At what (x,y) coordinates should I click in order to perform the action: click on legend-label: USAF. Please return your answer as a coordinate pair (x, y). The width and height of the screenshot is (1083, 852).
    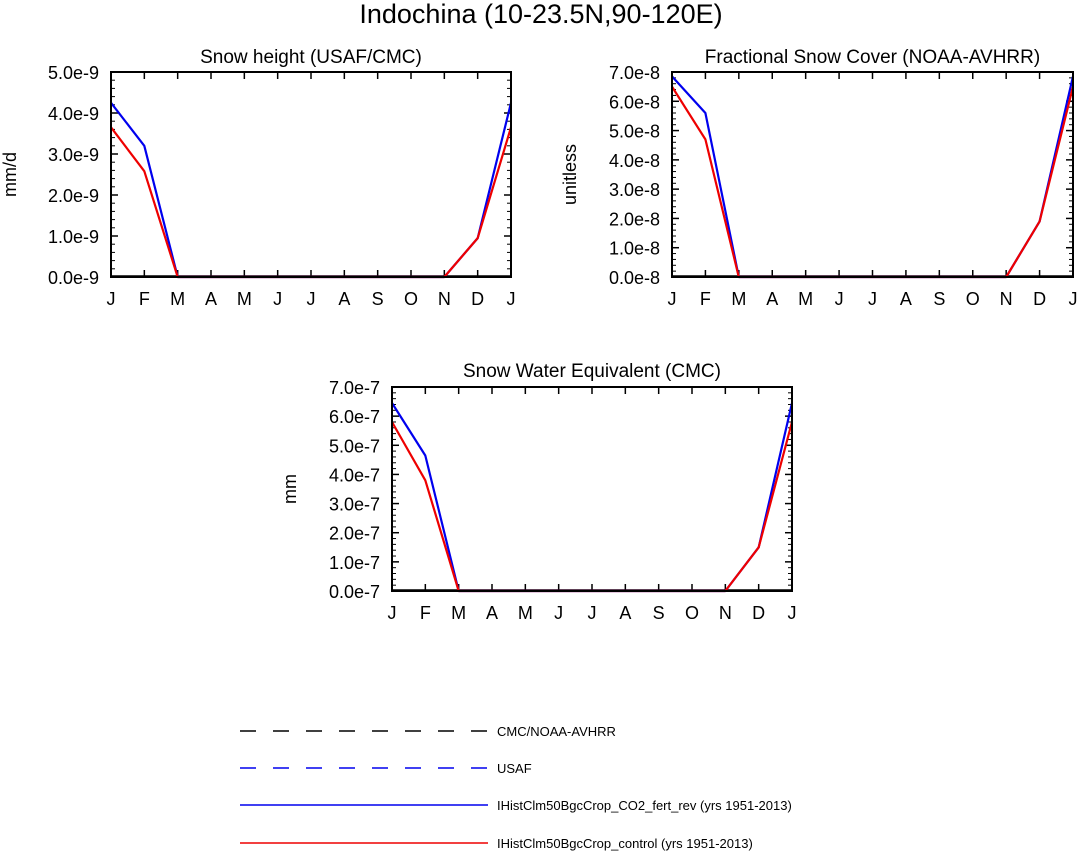
    Looking at the image, I should click on (514, 768).